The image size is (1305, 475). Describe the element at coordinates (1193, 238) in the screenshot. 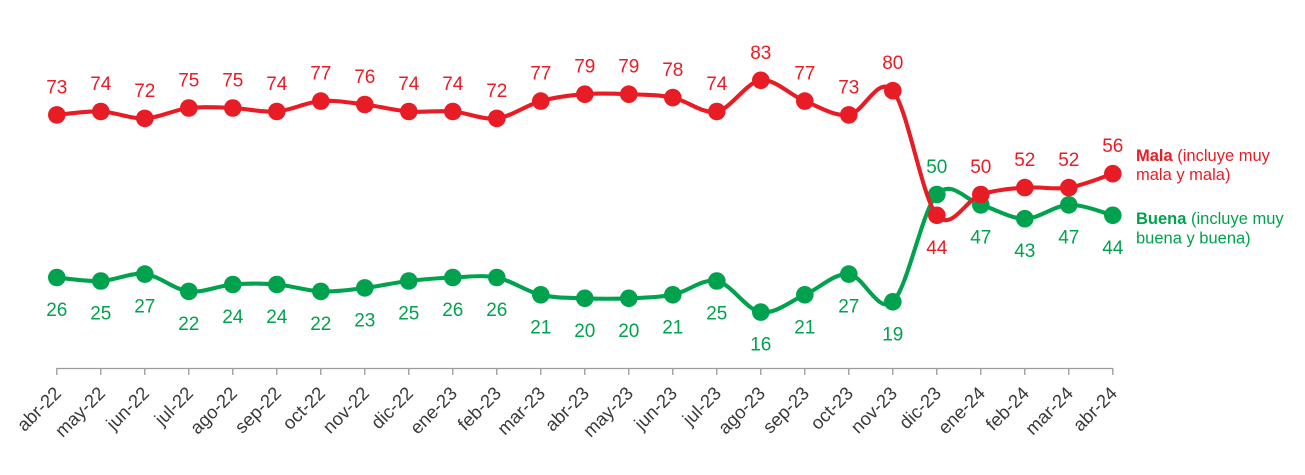

I see `svg-text: buena y buena)` at that location.